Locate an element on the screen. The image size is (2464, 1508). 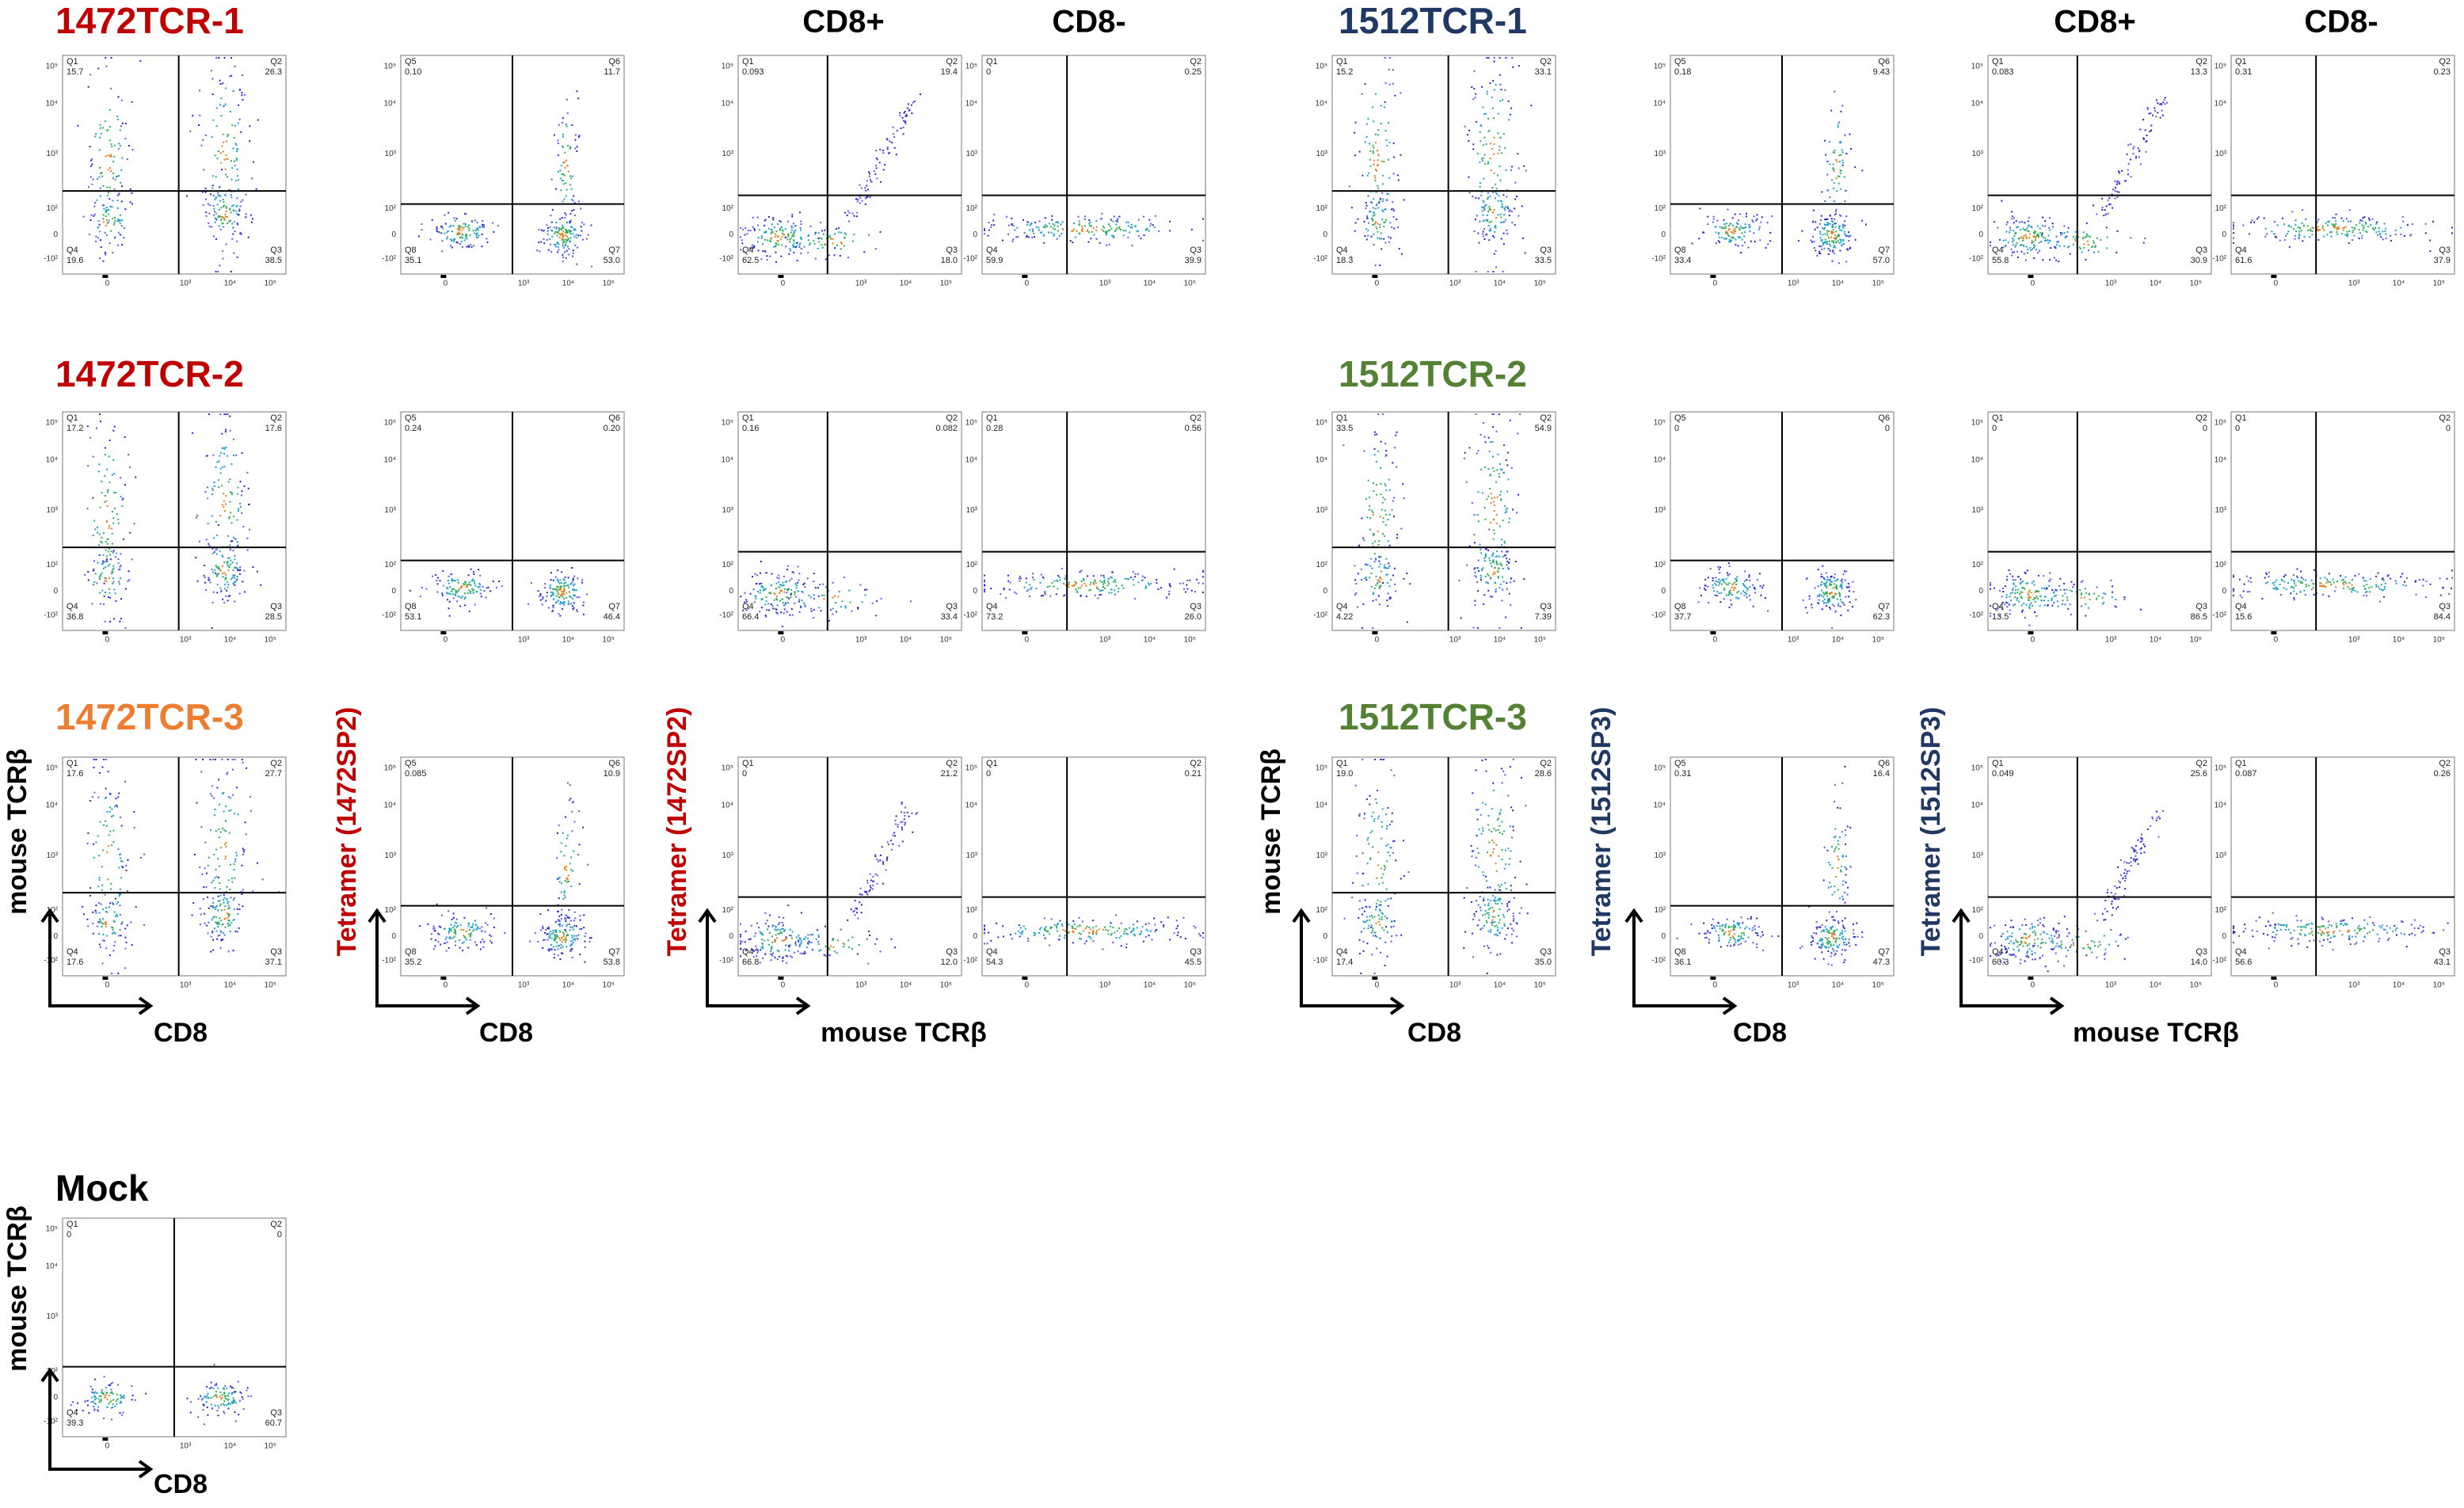
y-tick-label: 10⁵ is located at coordinates (971, 422).